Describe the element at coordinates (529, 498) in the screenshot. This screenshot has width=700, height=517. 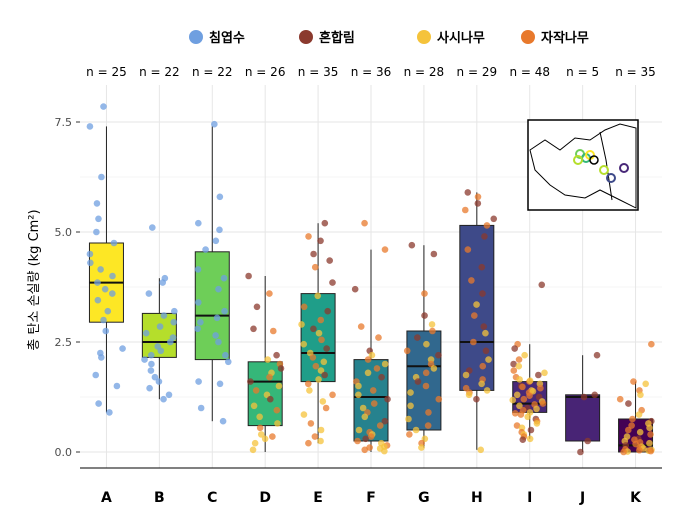
I see `x-tick-label: I` at that location.